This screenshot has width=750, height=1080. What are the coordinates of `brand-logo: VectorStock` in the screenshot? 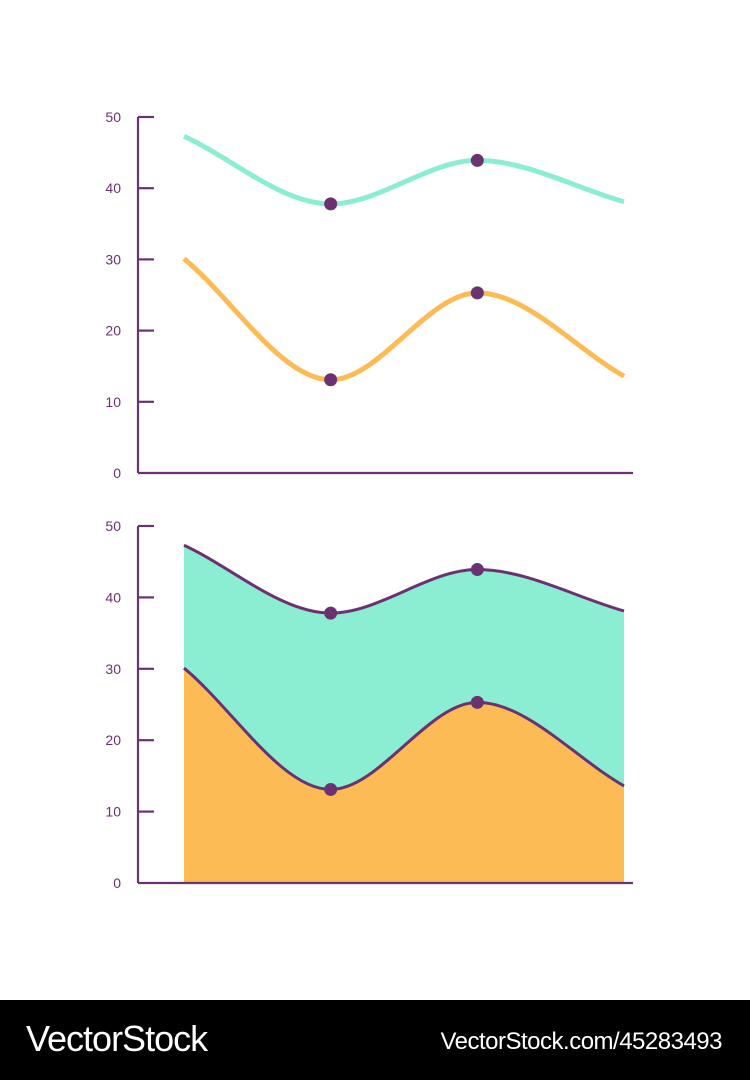 It's located at (117, 1038).